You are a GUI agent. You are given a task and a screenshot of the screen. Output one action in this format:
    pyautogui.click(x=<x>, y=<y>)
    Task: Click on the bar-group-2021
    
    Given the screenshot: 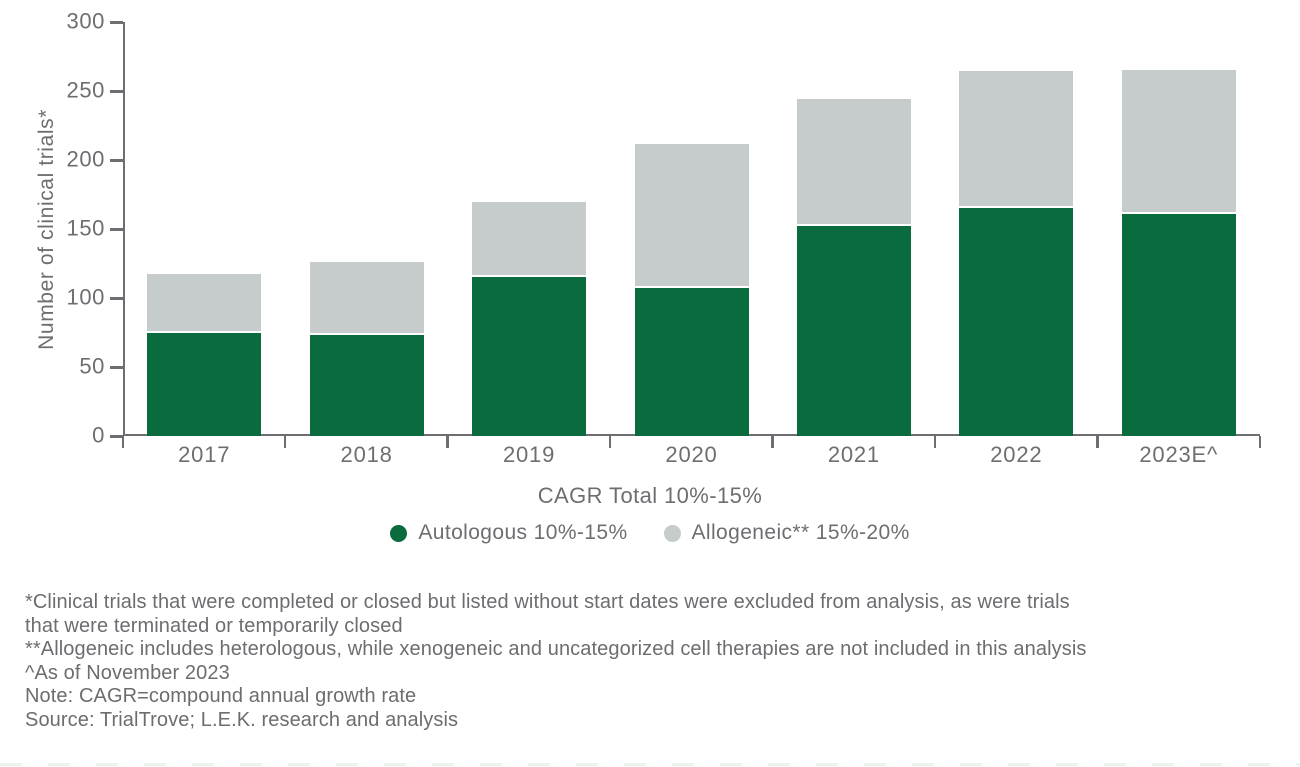 What is the action you would take?
    pyautogui.click(x=853, y=267)
    